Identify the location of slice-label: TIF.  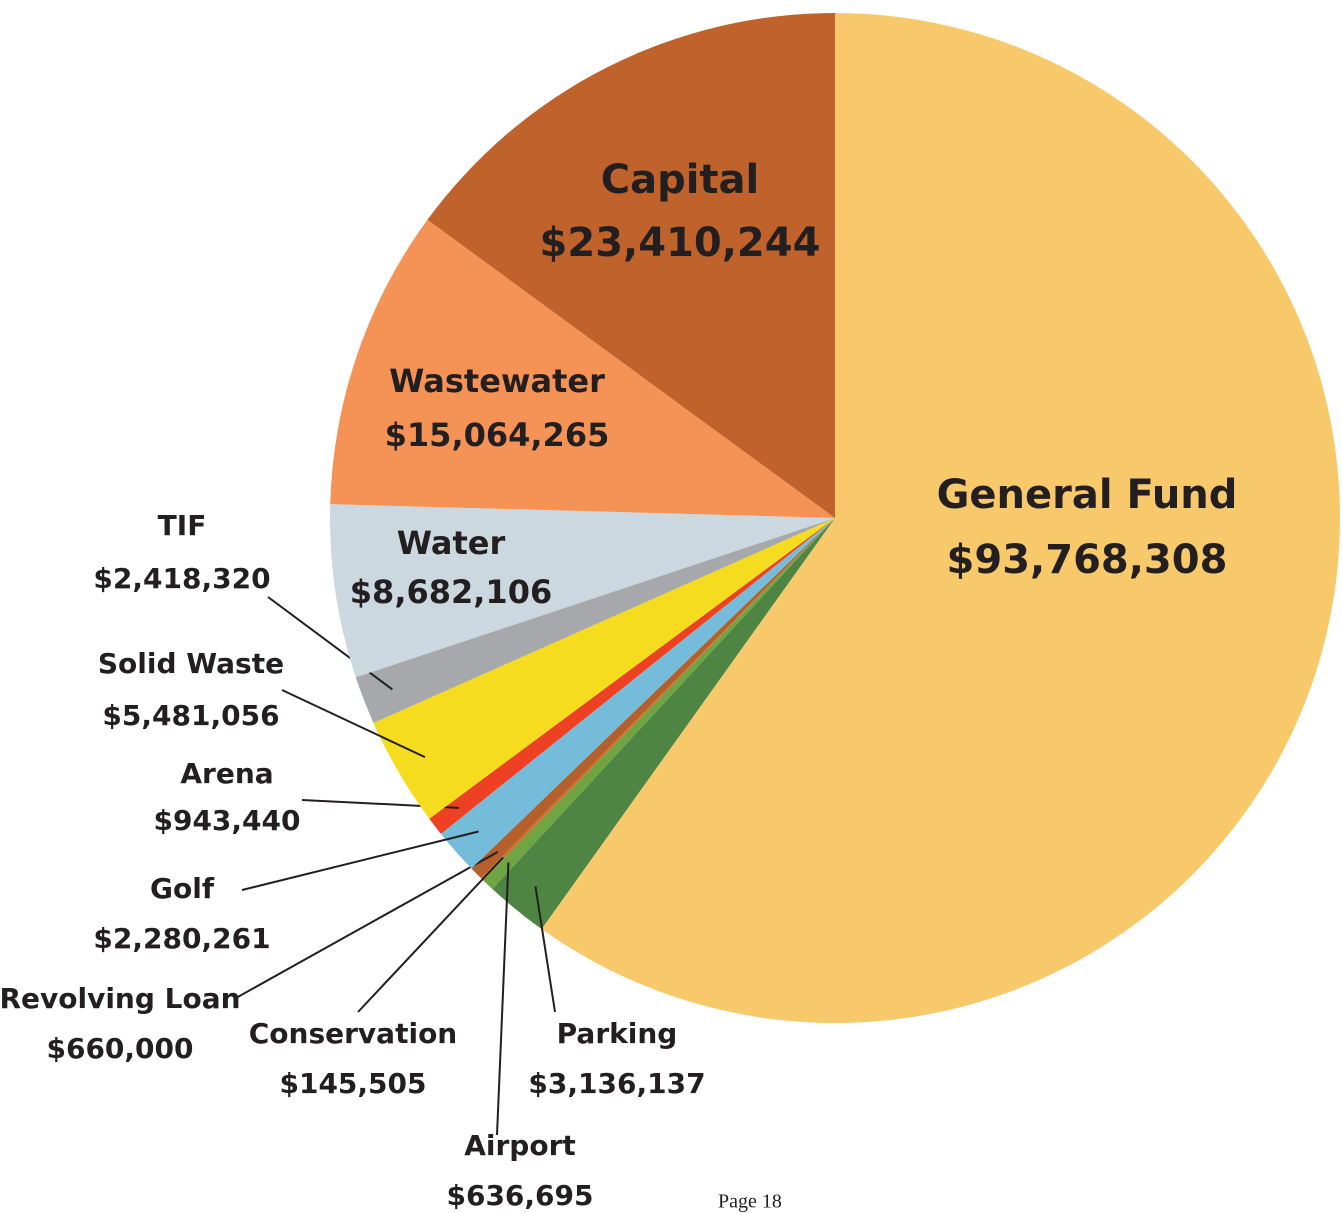
(182, 525).